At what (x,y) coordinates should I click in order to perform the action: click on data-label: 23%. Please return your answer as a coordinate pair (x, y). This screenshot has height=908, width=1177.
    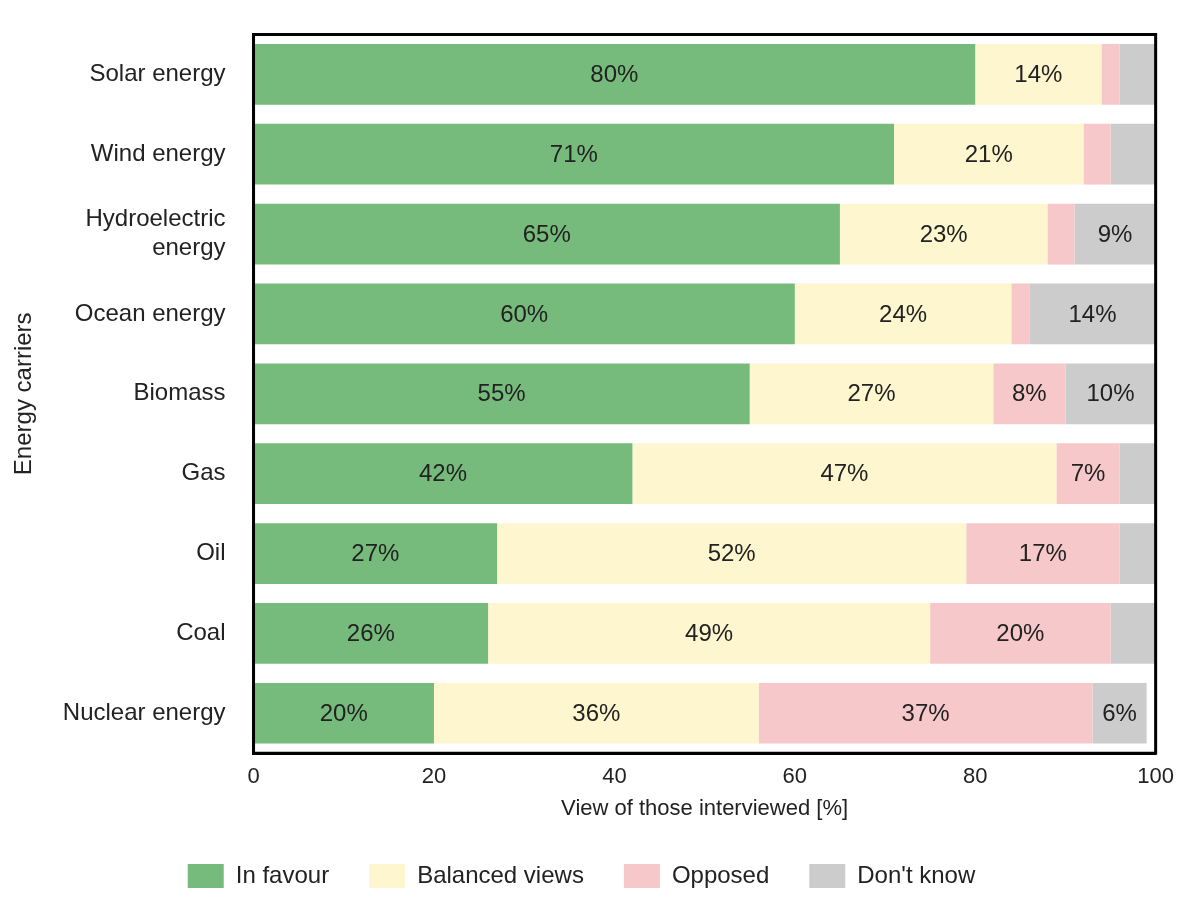
    Looking at the image, I should click on (943, 233).